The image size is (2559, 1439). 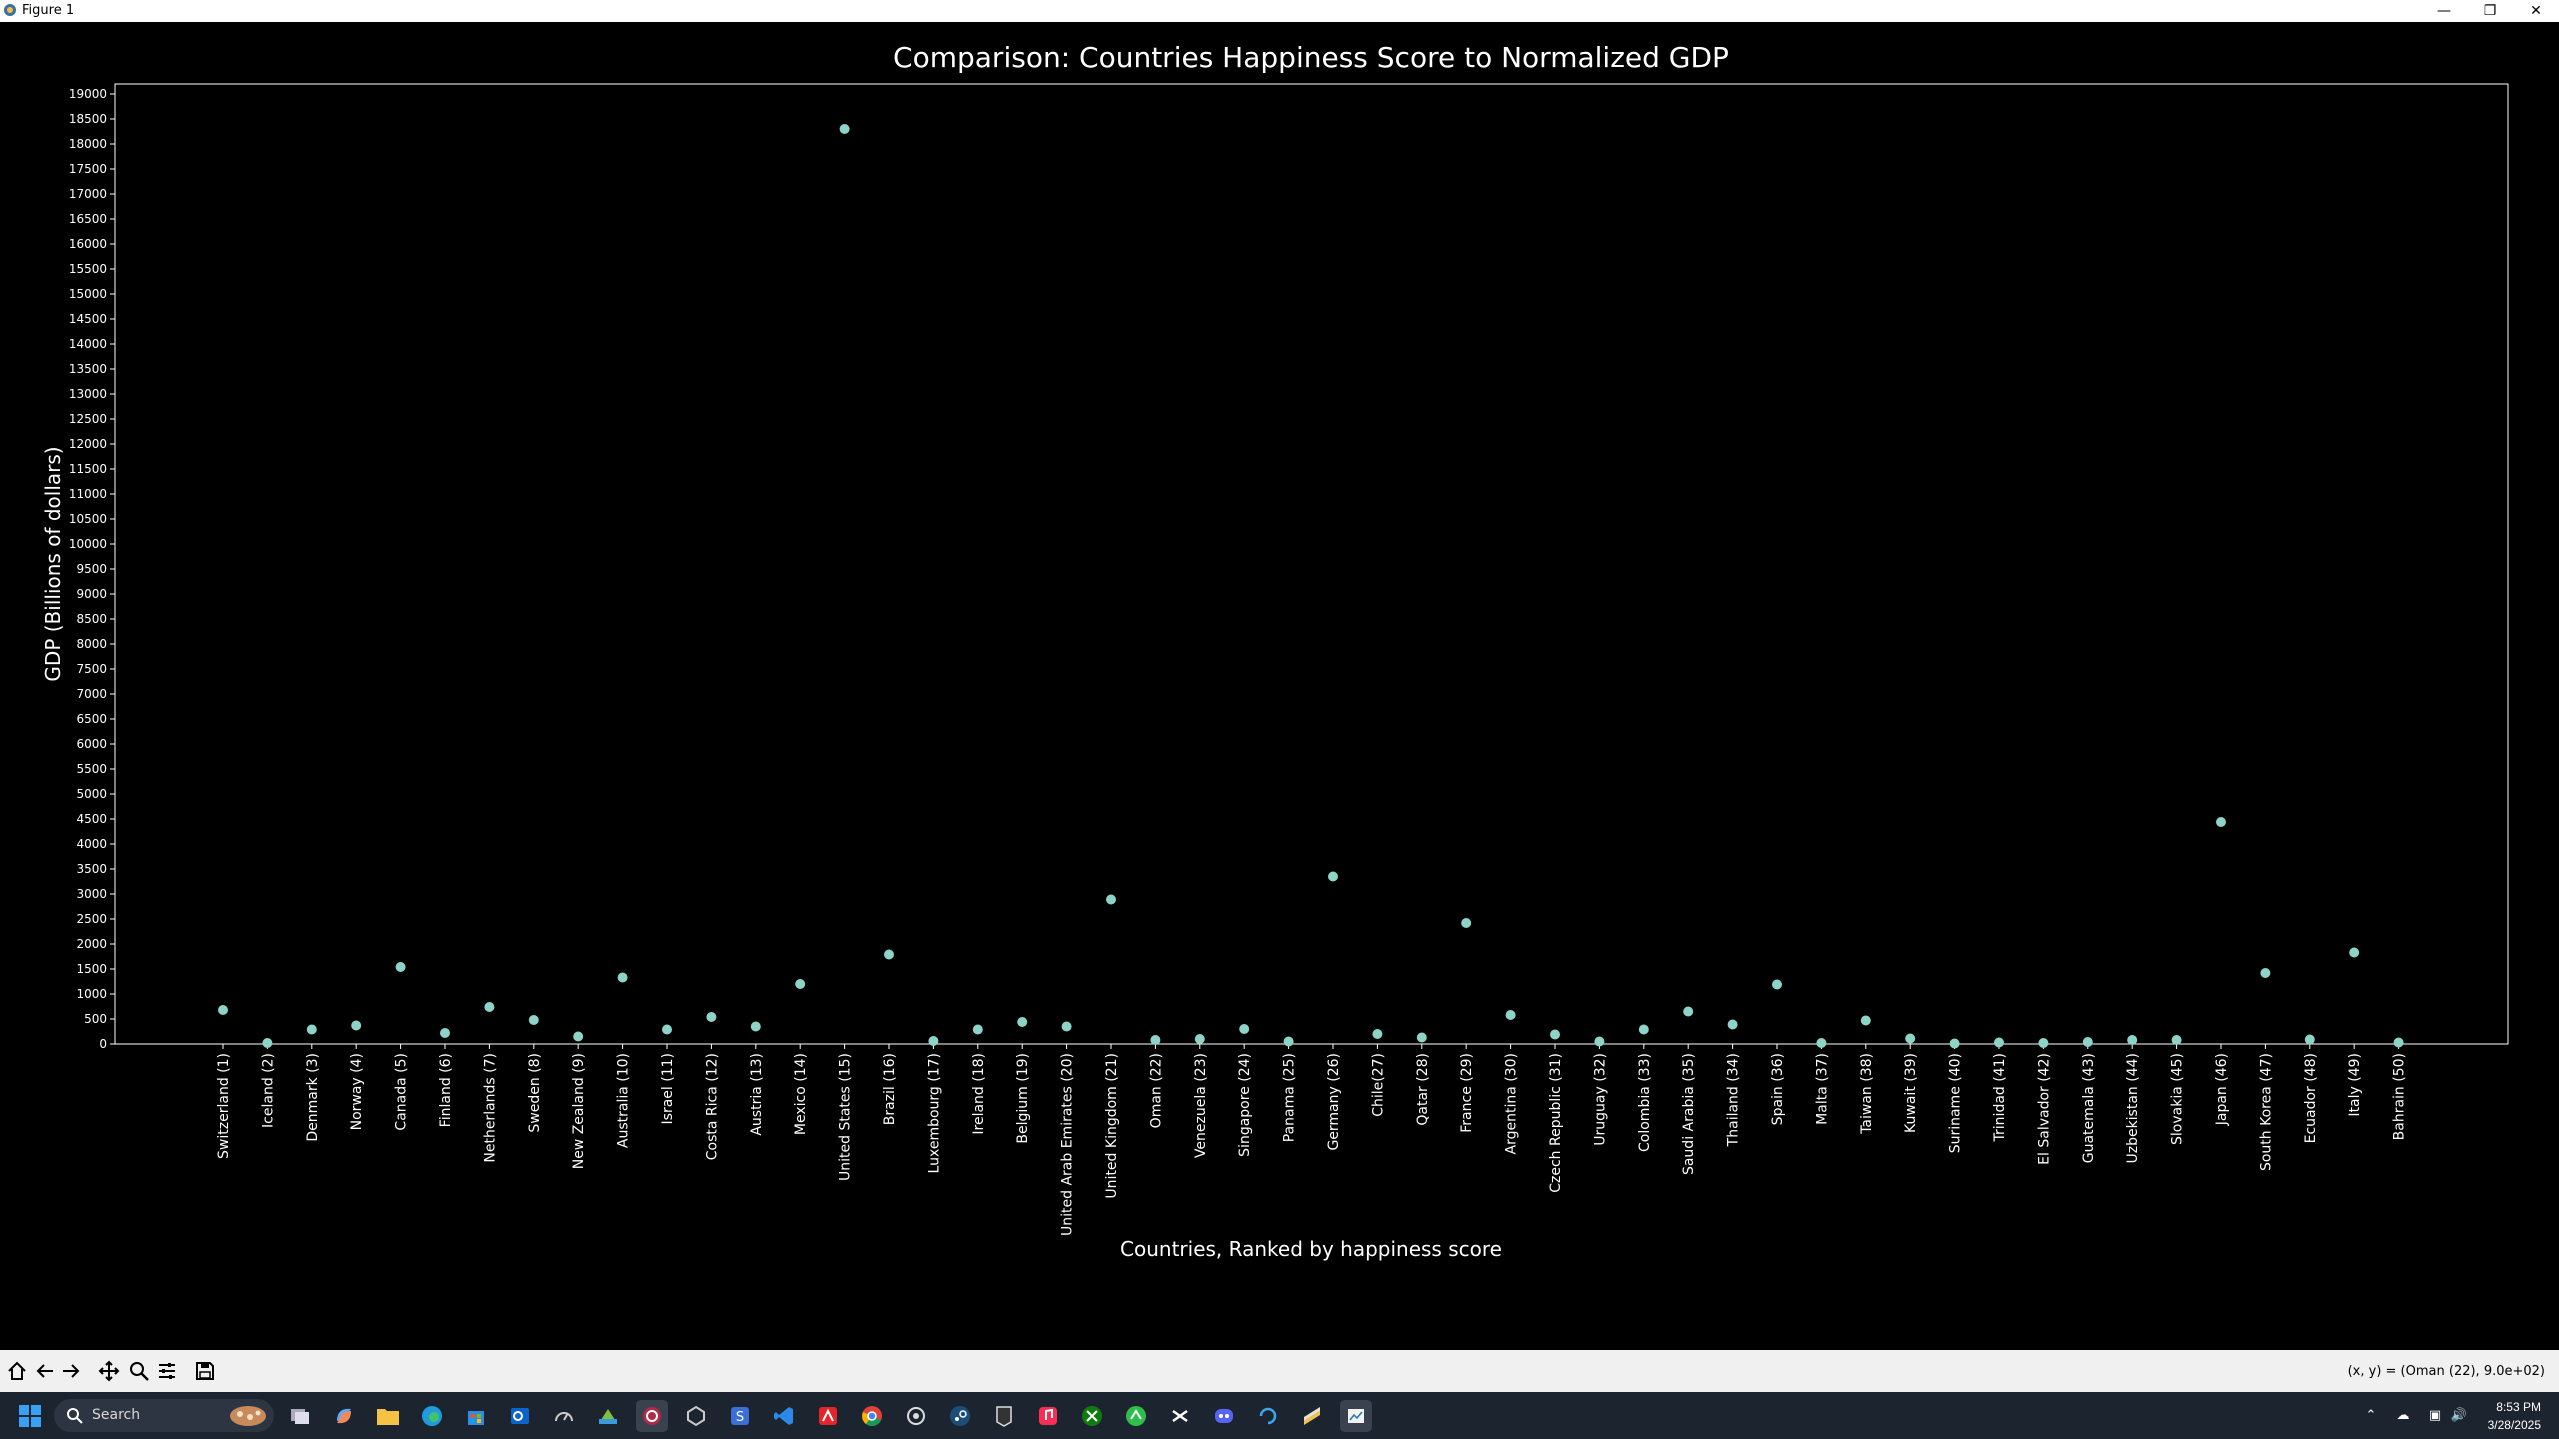 What do you see at coordinates (45, 1371) in the screenshot?
I see `back-button` at bounding box center [45, 1371].